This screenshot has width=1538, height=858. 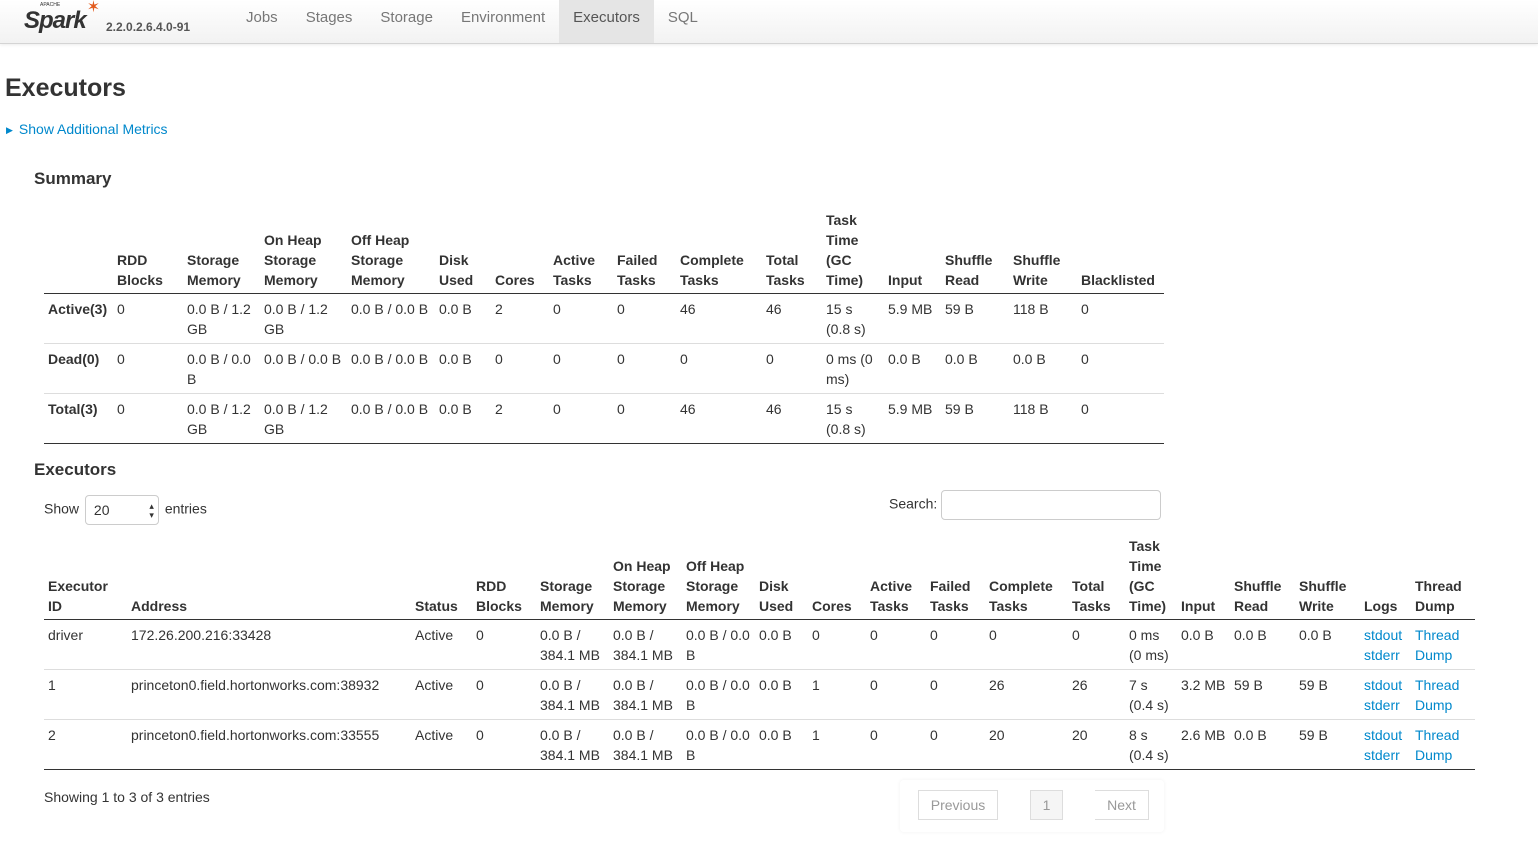 I want to click on table-cell: 20, so click(x=1096, y=744).